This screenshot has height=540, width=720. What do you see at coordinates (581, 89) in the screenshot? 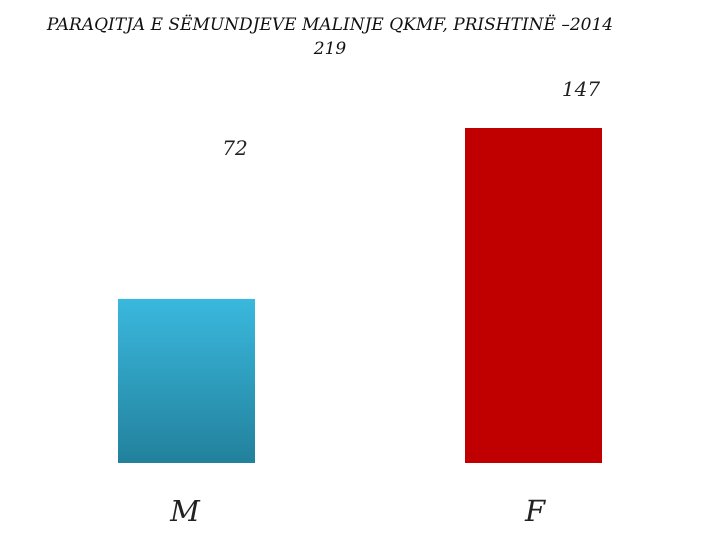
I see `data-label-f: 147` at bounding box center [581, 89].